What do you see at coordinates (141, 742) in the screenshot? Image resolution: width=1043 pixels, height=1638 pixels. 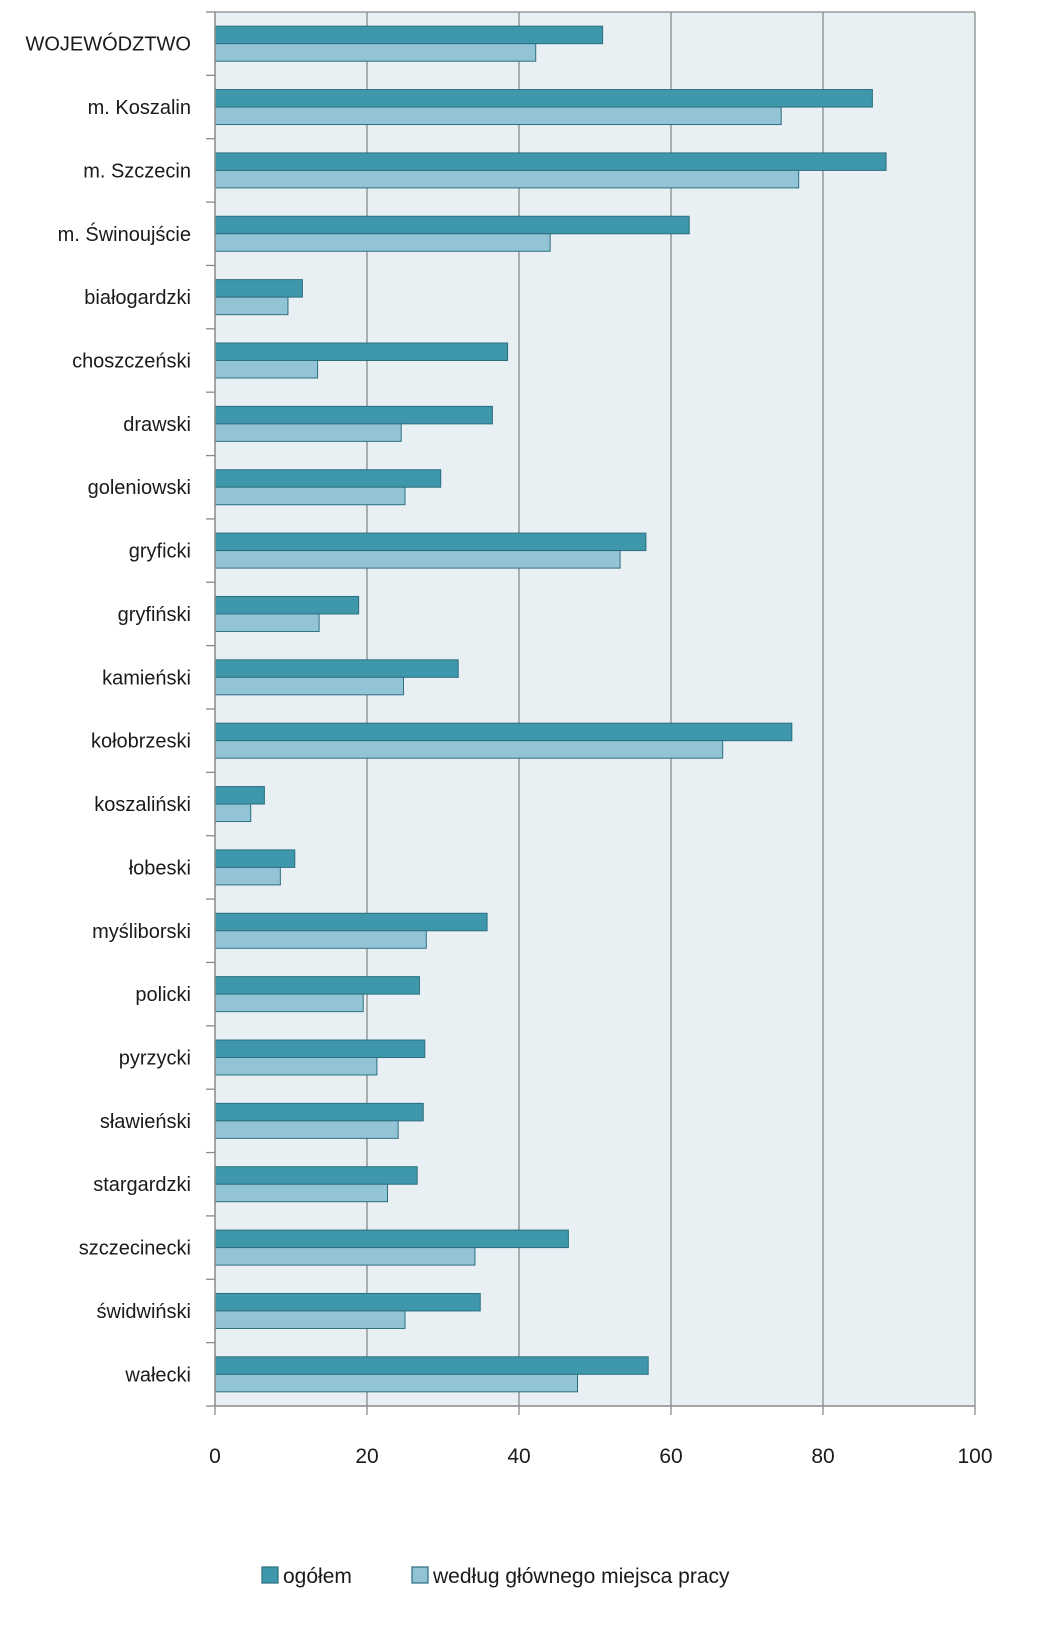 I see `category-label: kołobrzeski` at bounding box center [141, 742].